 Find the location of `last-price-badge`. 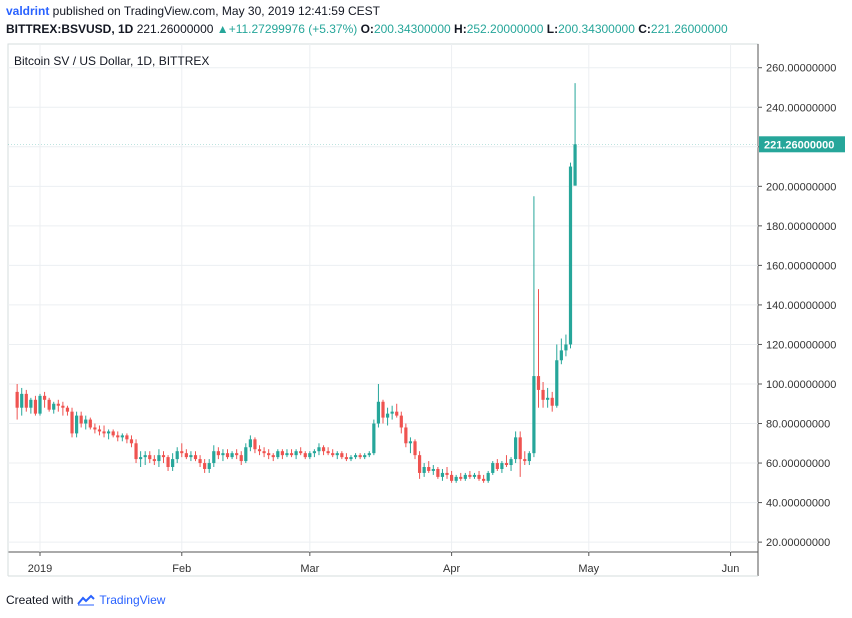

last-price-badge is located at coordinates (802, 144).